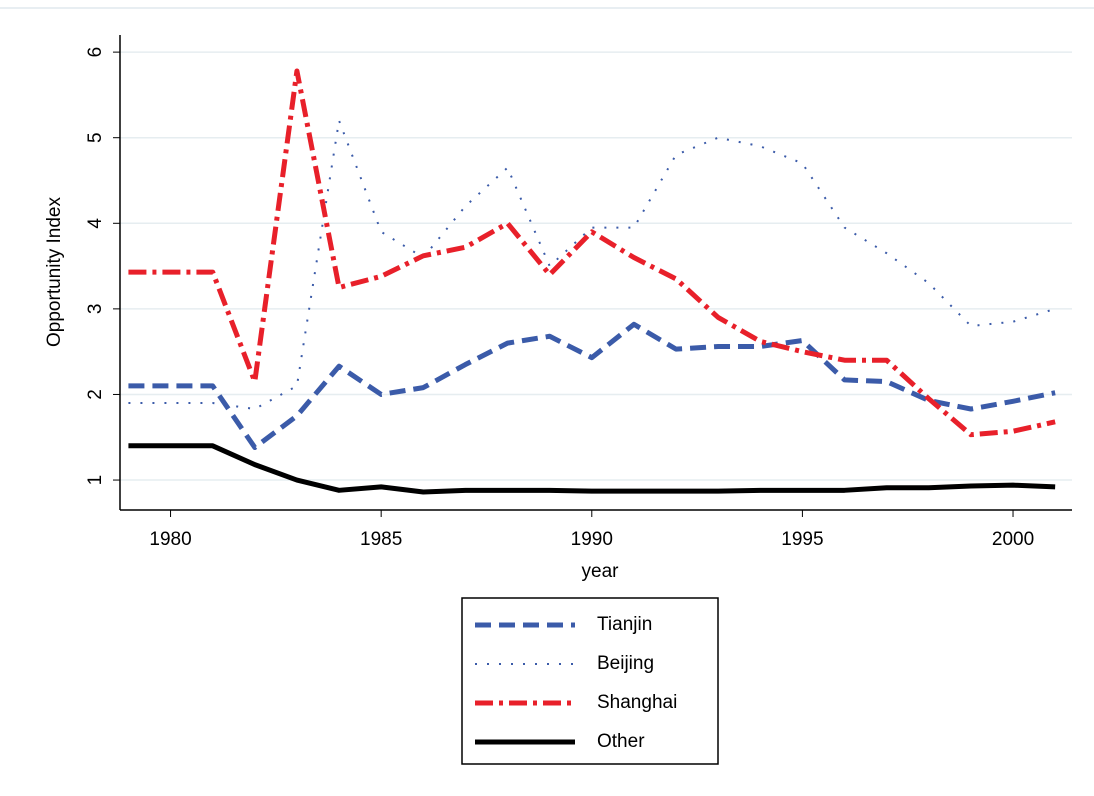  What do you see at coordinates (54, 272) in the screenshot?
I see `y-axis-title: Opportunity Index` at bounding box center [54, 272].